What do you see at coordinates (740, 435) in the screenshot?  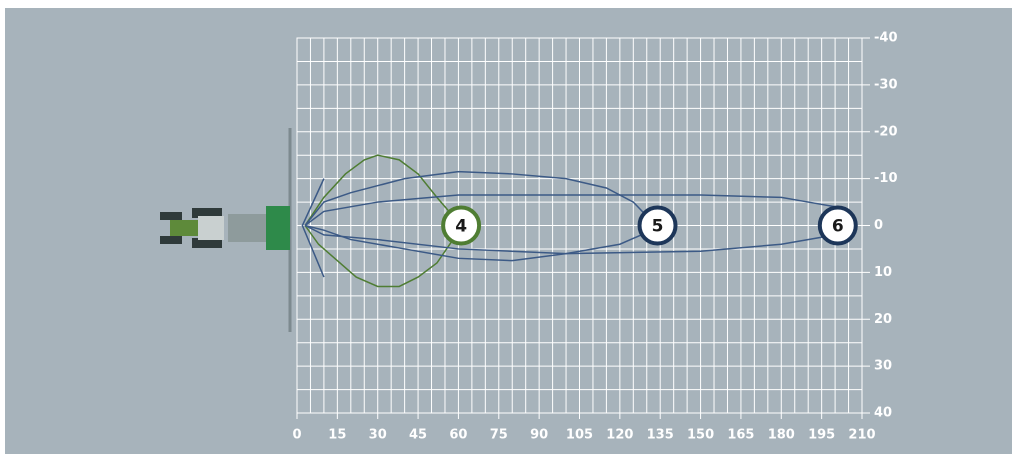 I see `x-tick-label: 165` at bounding box center [740, 435].